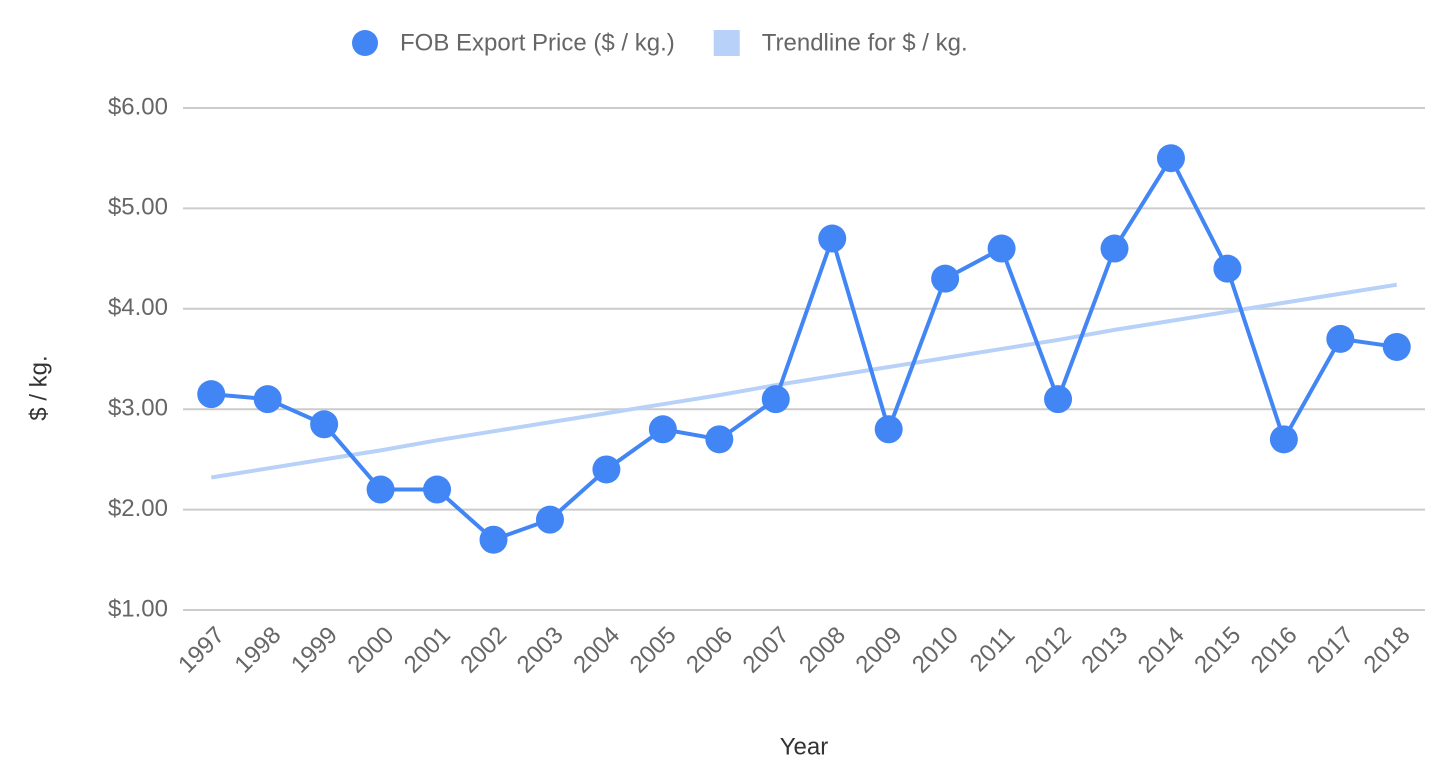 The image size is (1442, 772). Describe the element at coordinates (879, 650) in the screenshot. I see `x-tick-label: 2009` at that location.